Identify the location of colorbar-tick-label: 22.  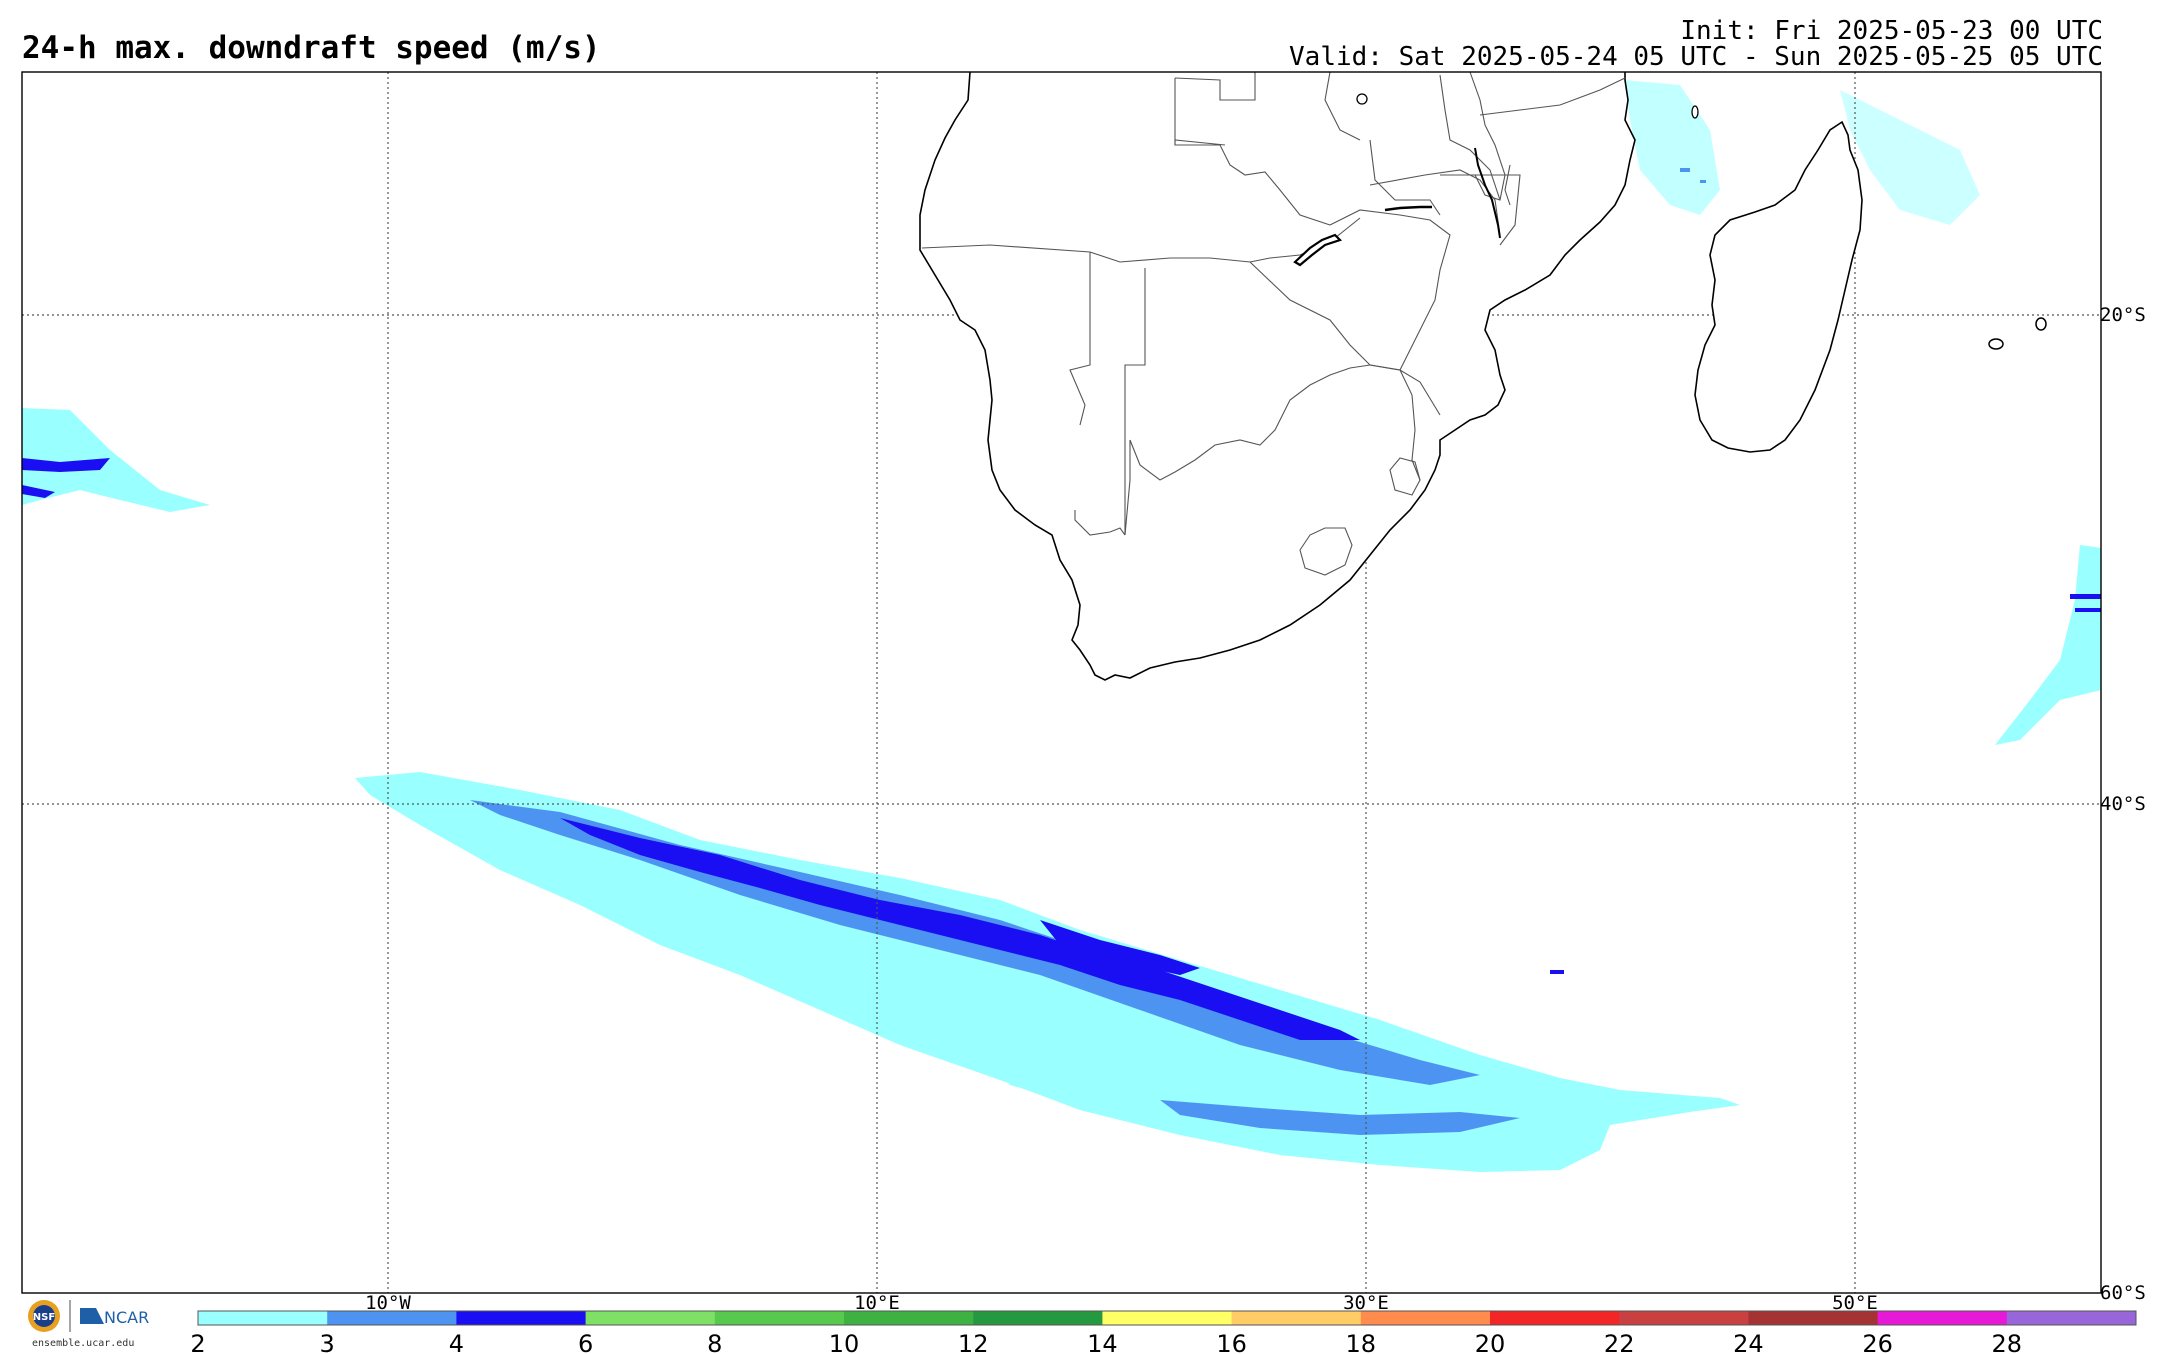
(1619, 1342).